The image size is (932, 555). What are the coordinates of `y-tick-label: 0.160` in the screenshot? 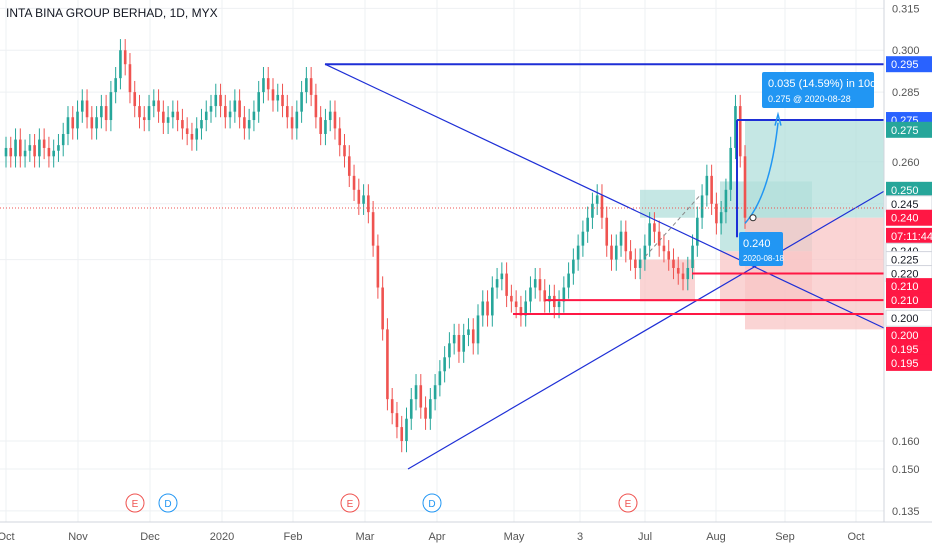 It's located at (906, 442).